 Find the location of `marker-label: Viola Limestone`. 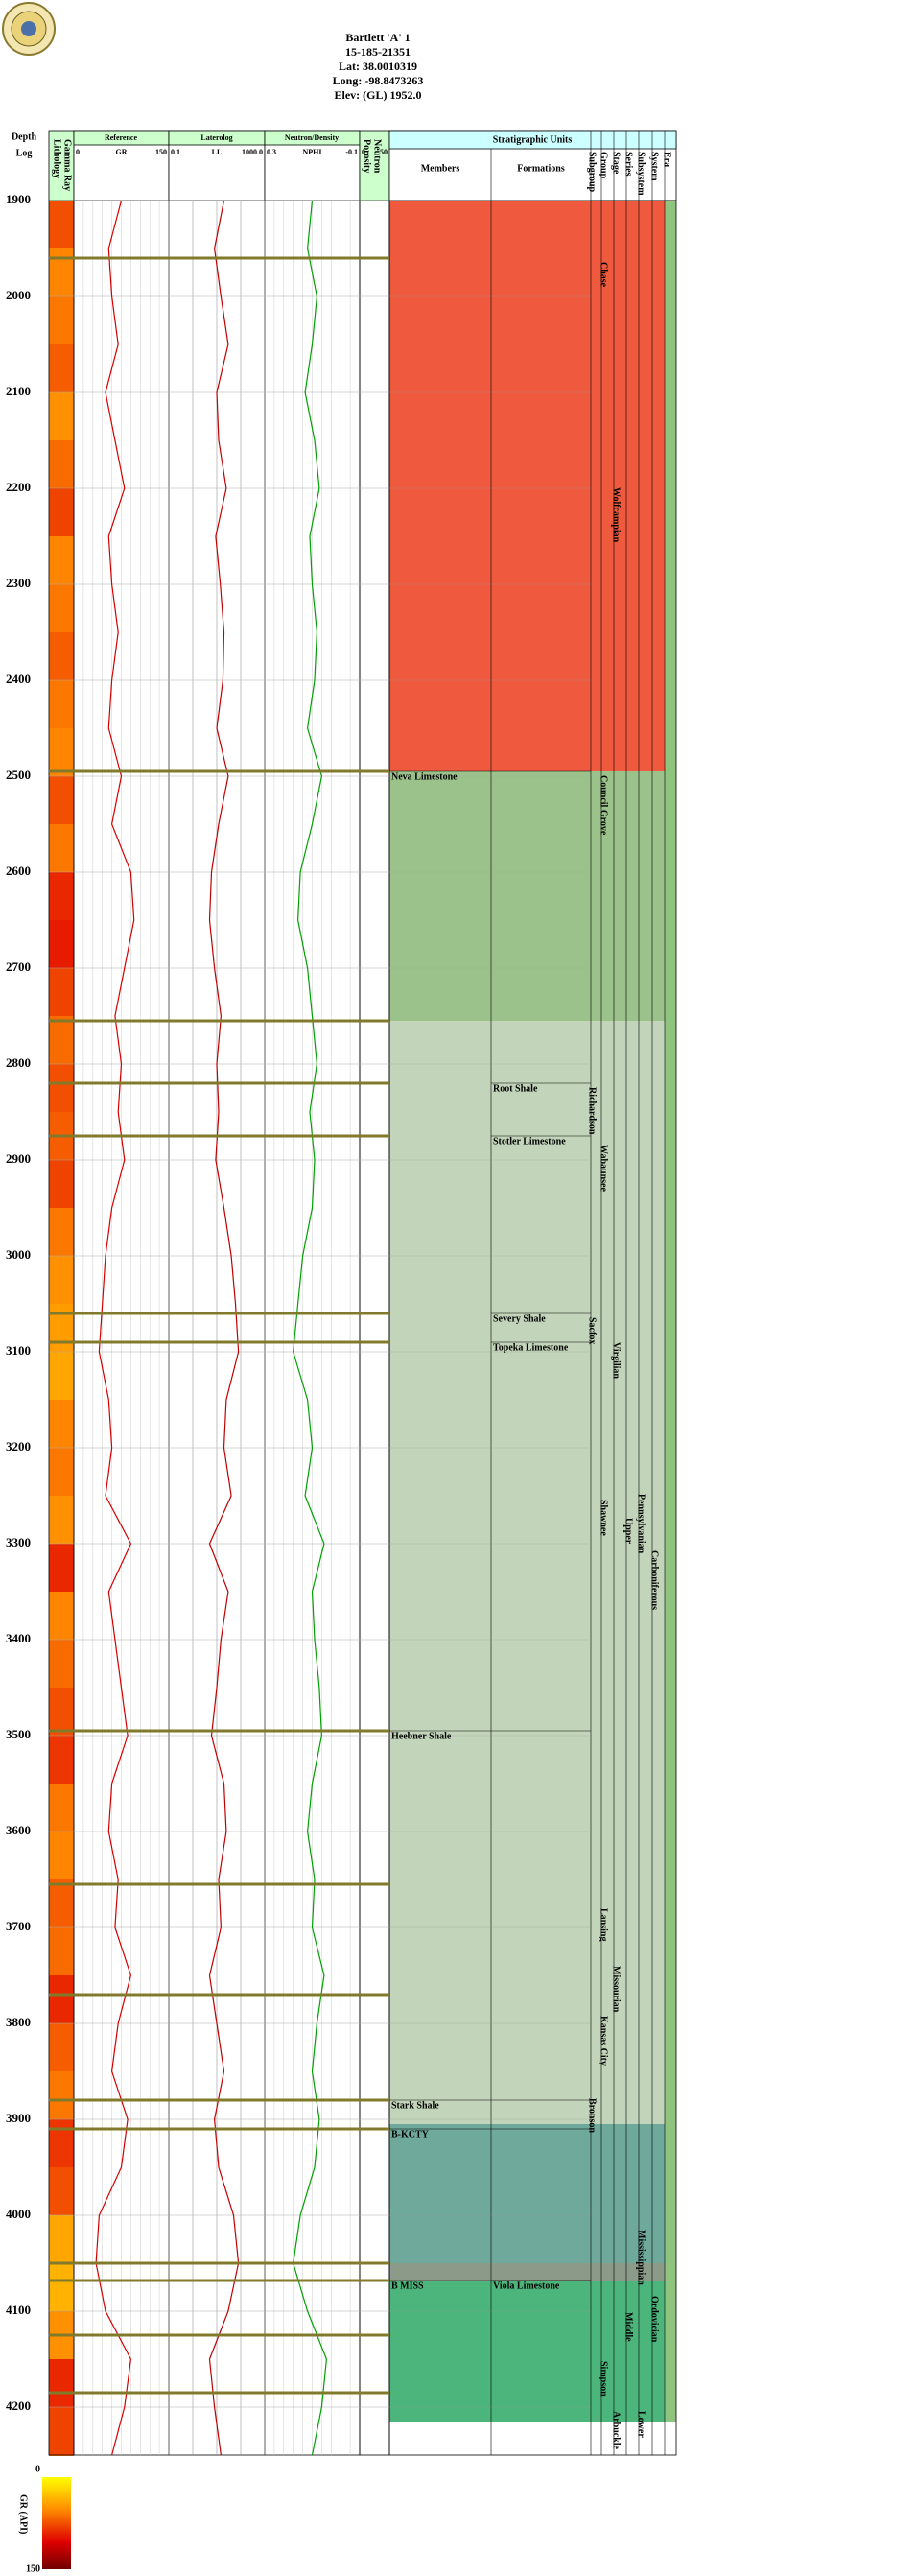

marker-label: Viola Limestone is located at coordinates (526, 2286).